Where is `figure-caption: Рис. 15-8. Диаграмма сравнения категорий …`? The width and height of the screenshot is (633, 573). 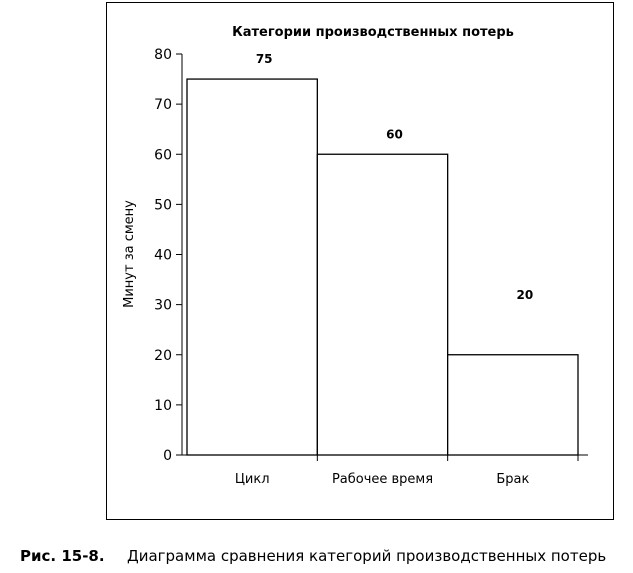 figure-caption: Рис. 15-8. Диаграмма сравнения категорий … is located at coordinates (313, 556).